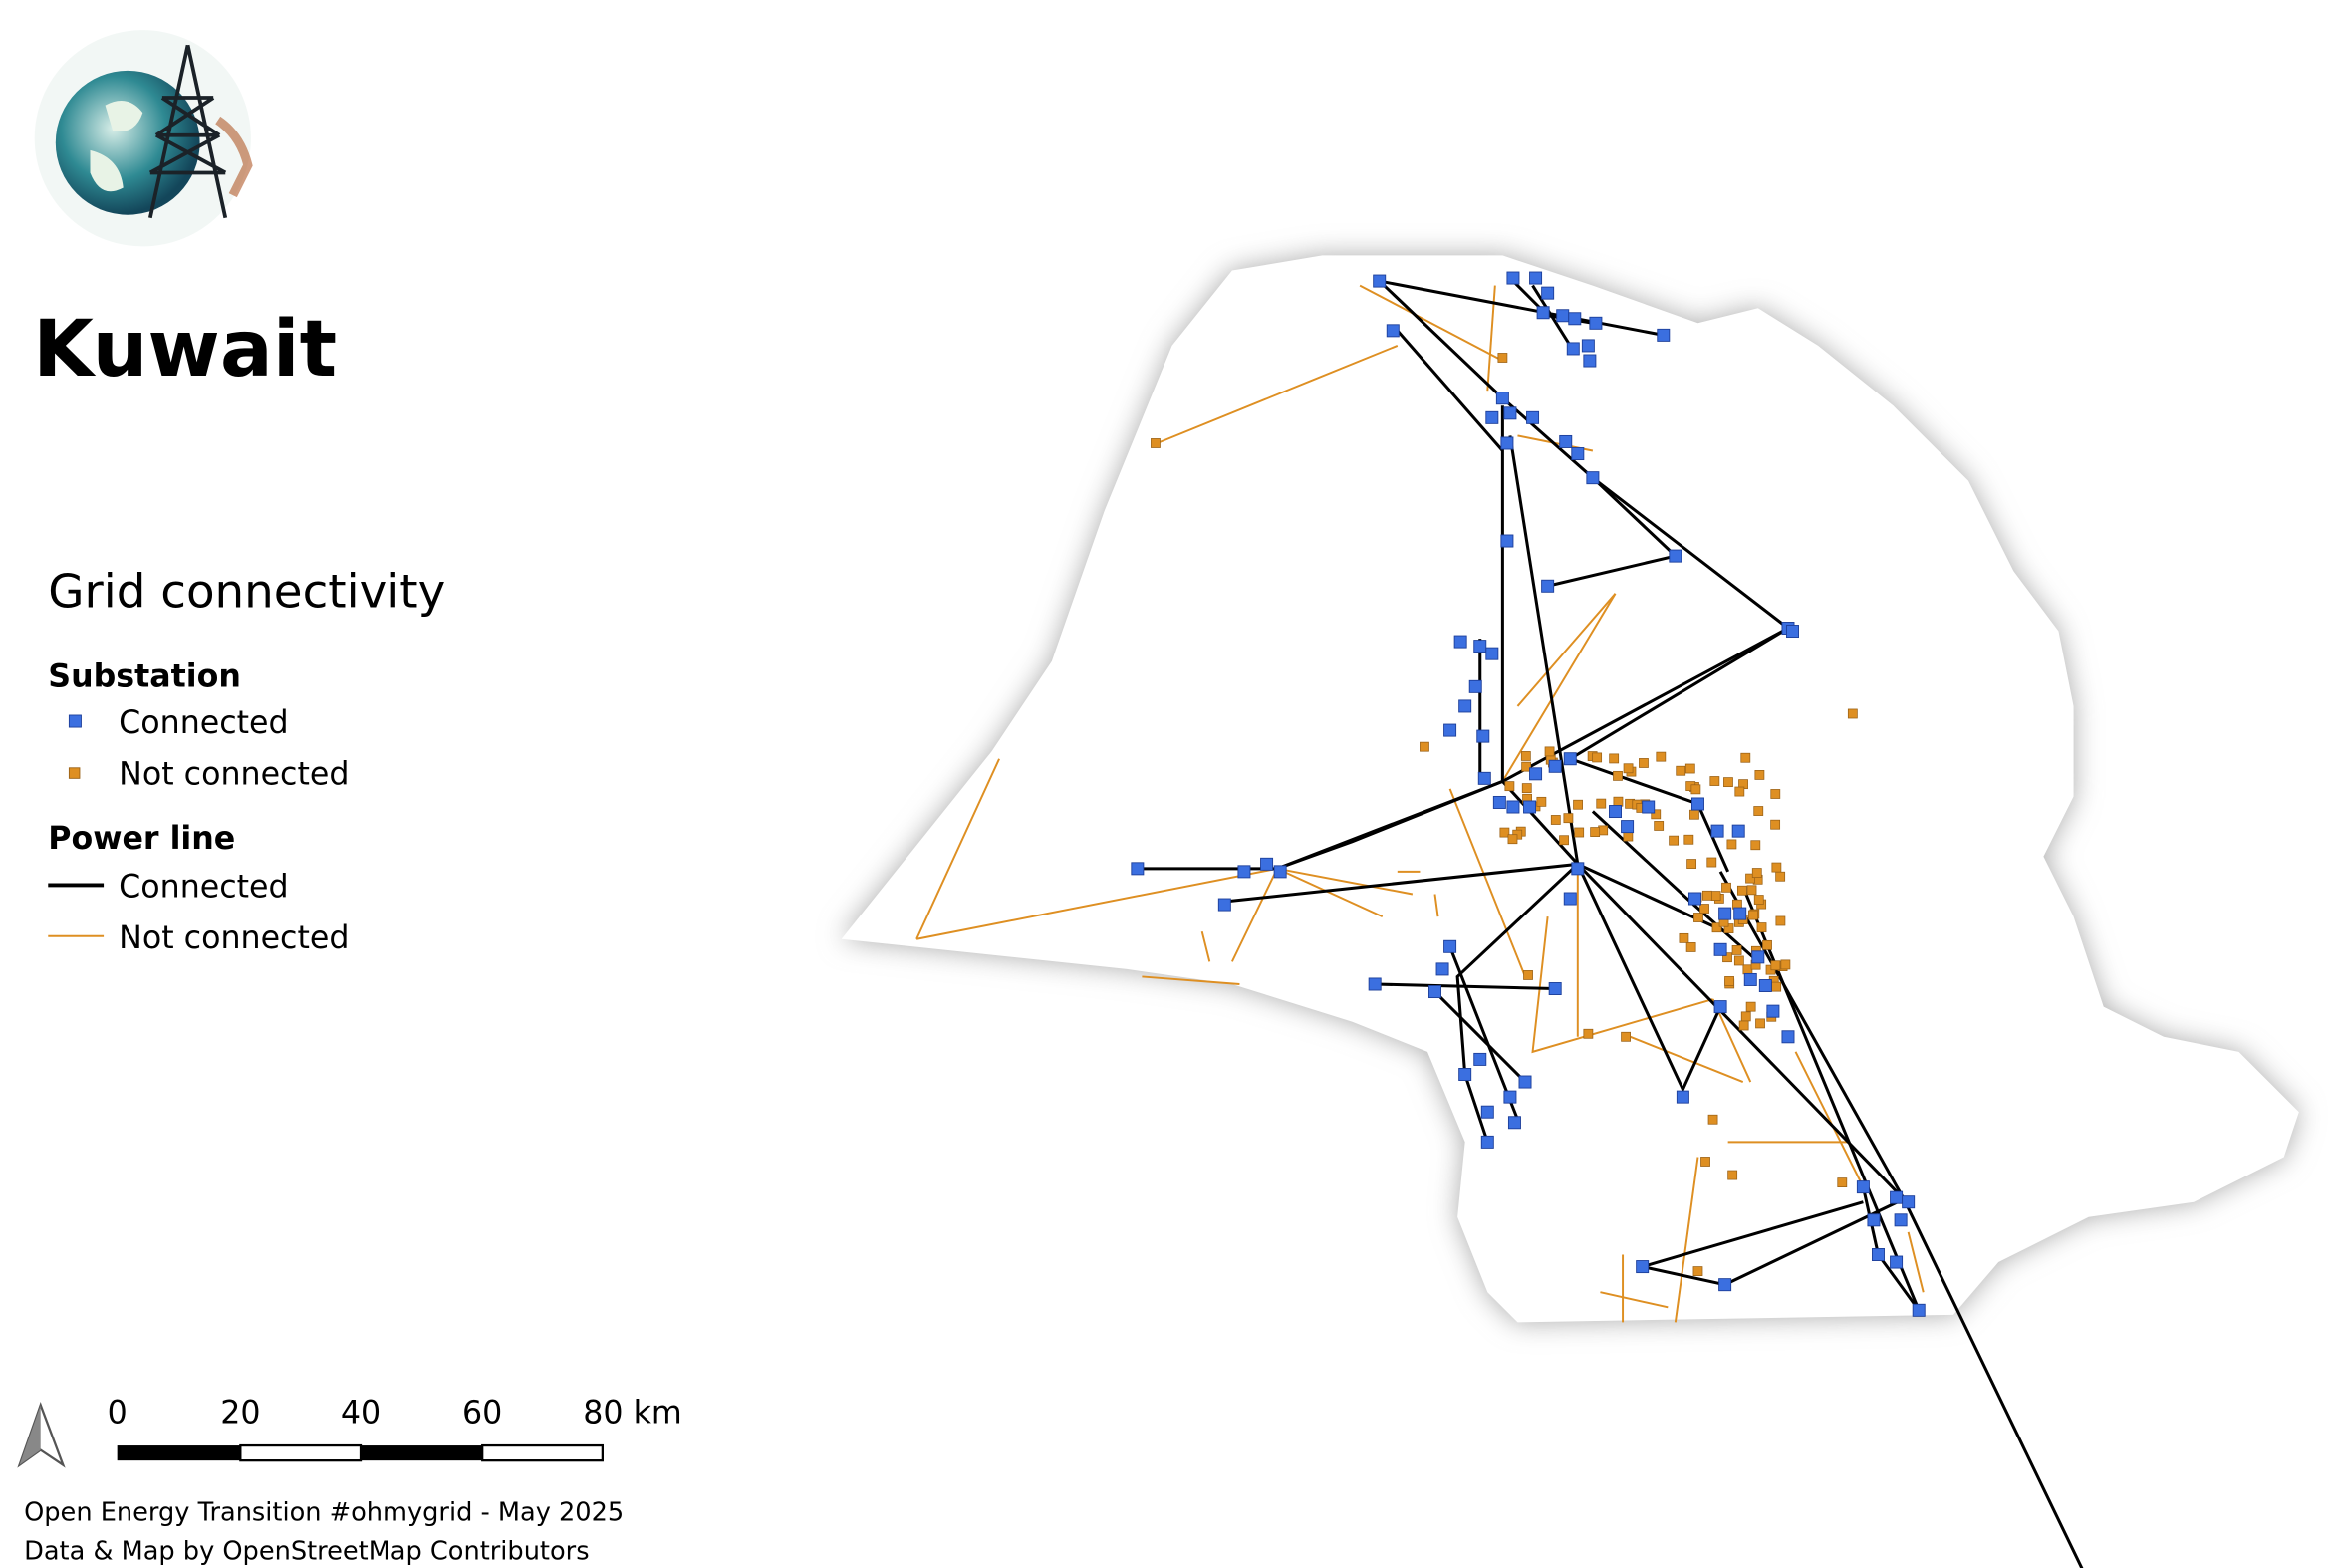  What do you see at coordinates (240, 1413) in the screenshot?
I see `scale-label: 20` at bounding box center [240, 1413].